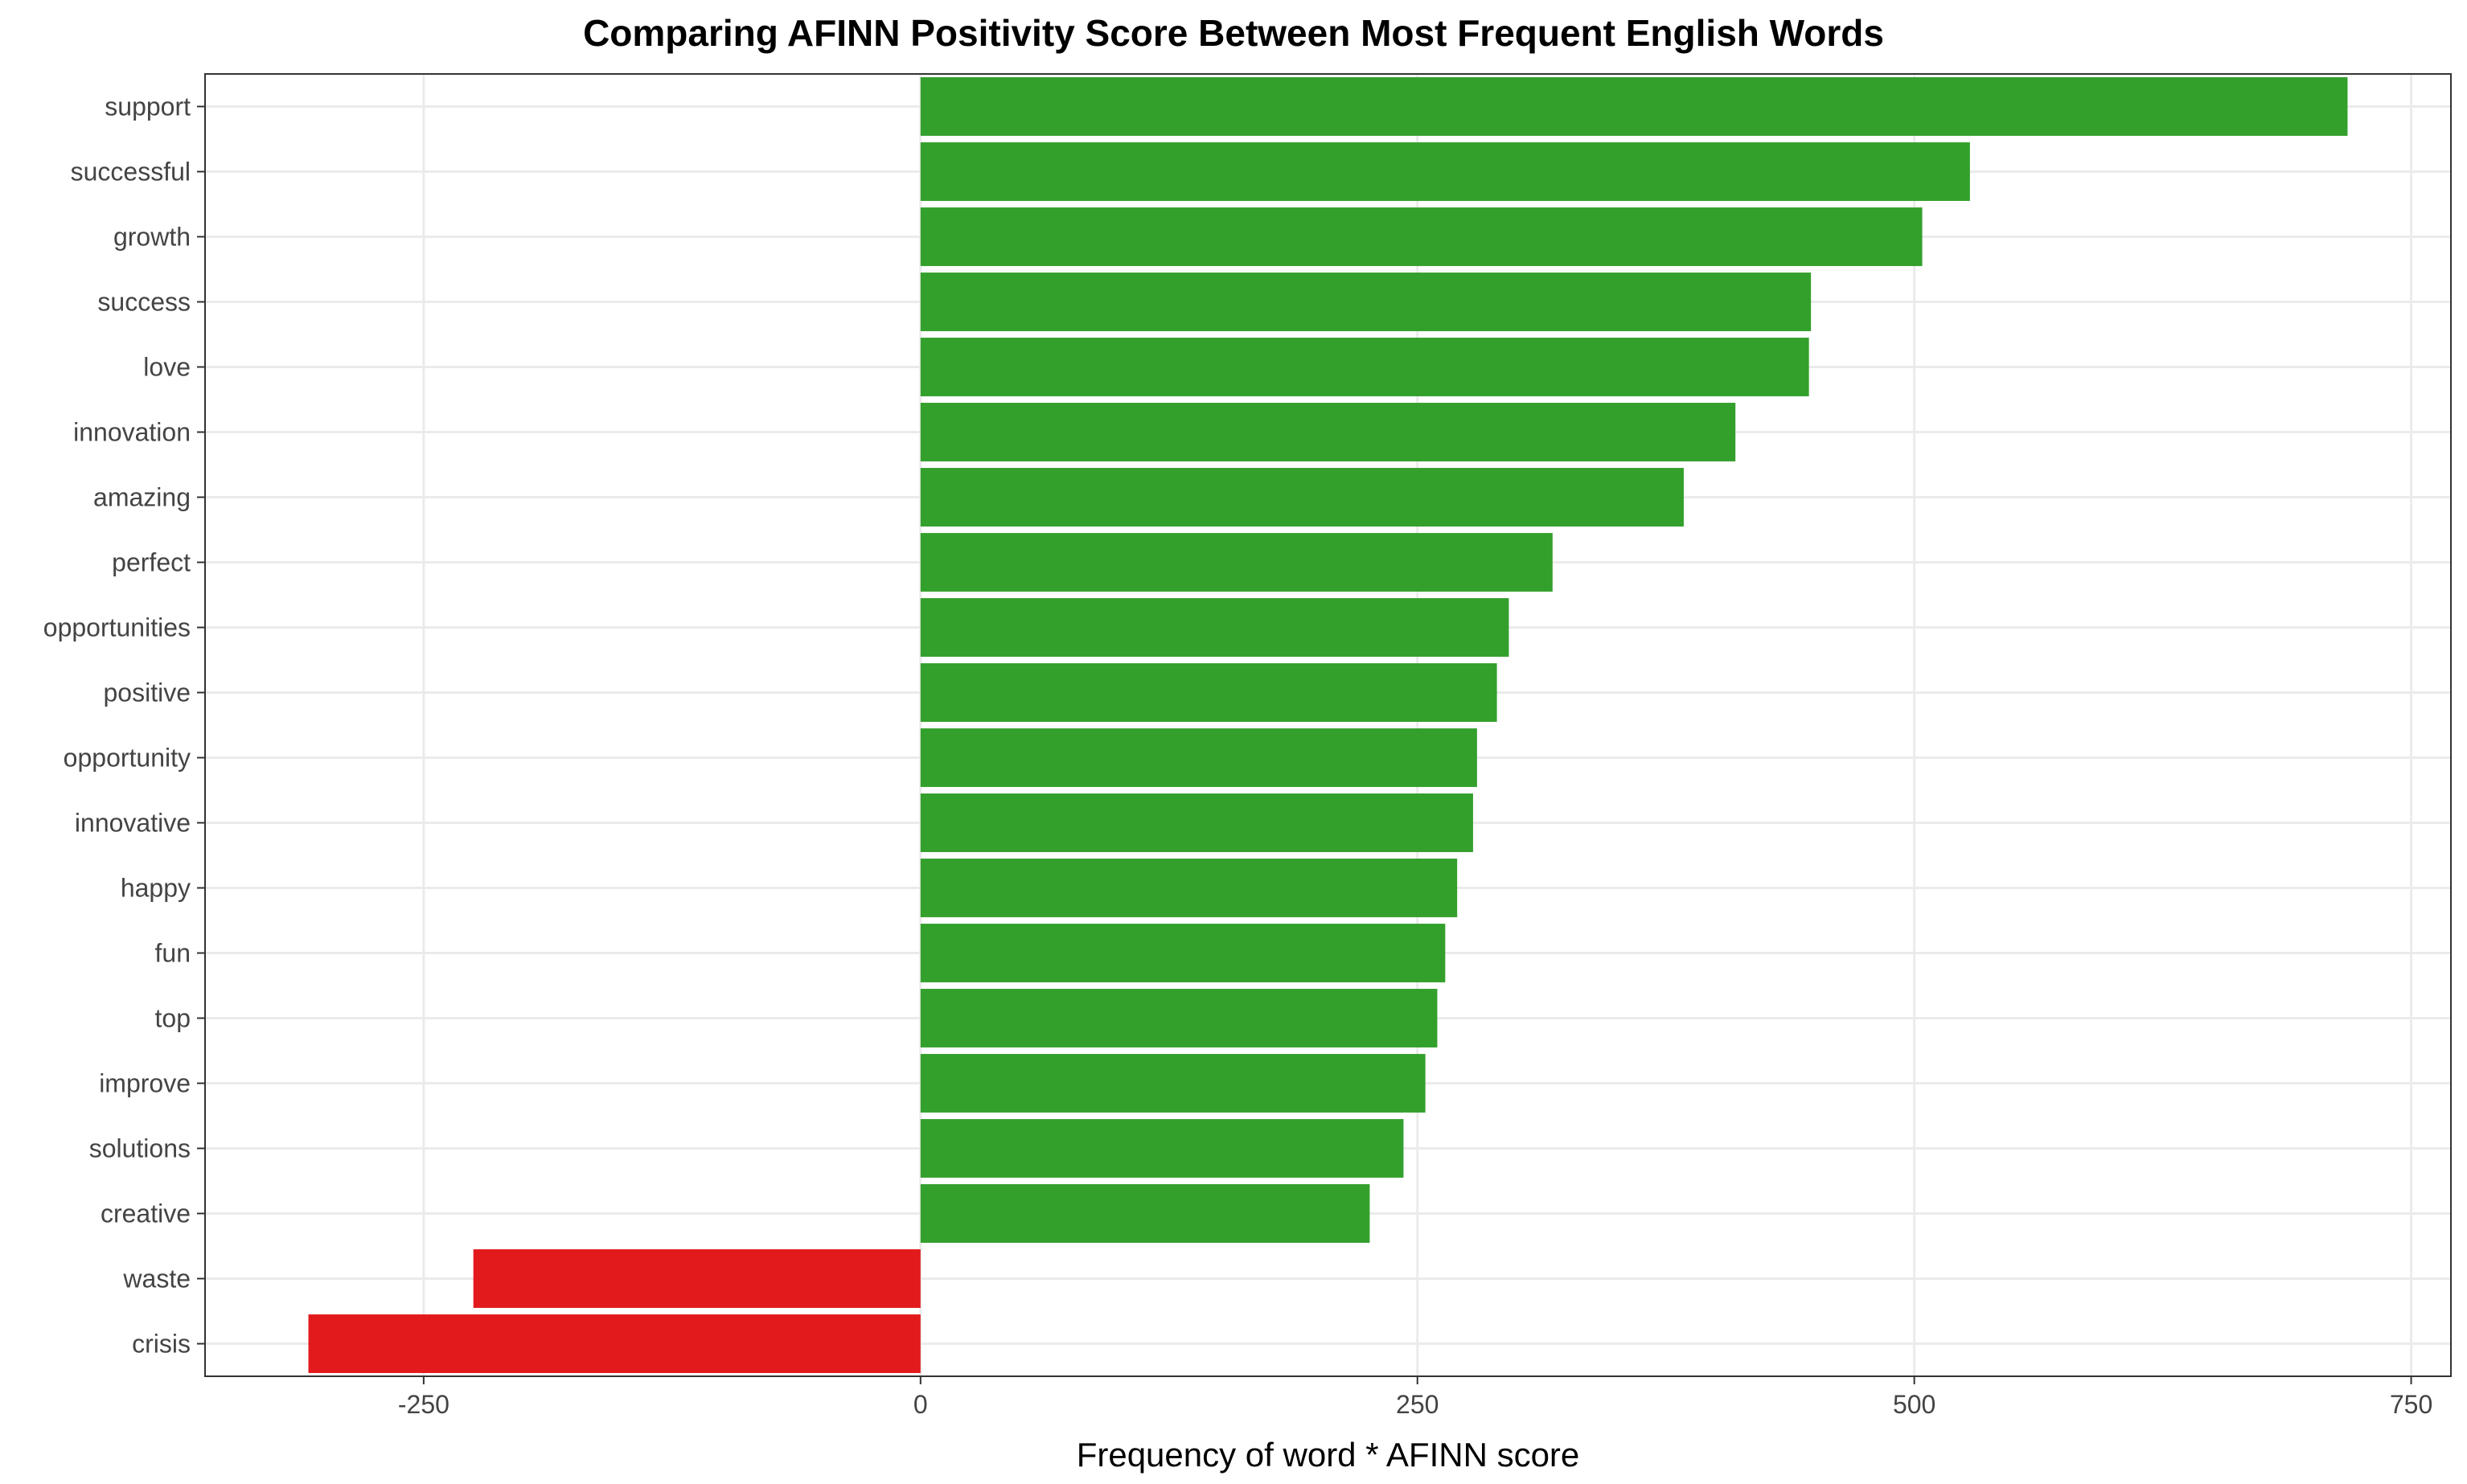 The width and height of the screenshot is (2467, 1484). I want to click on y-tick-label: support, so click(148, 107).